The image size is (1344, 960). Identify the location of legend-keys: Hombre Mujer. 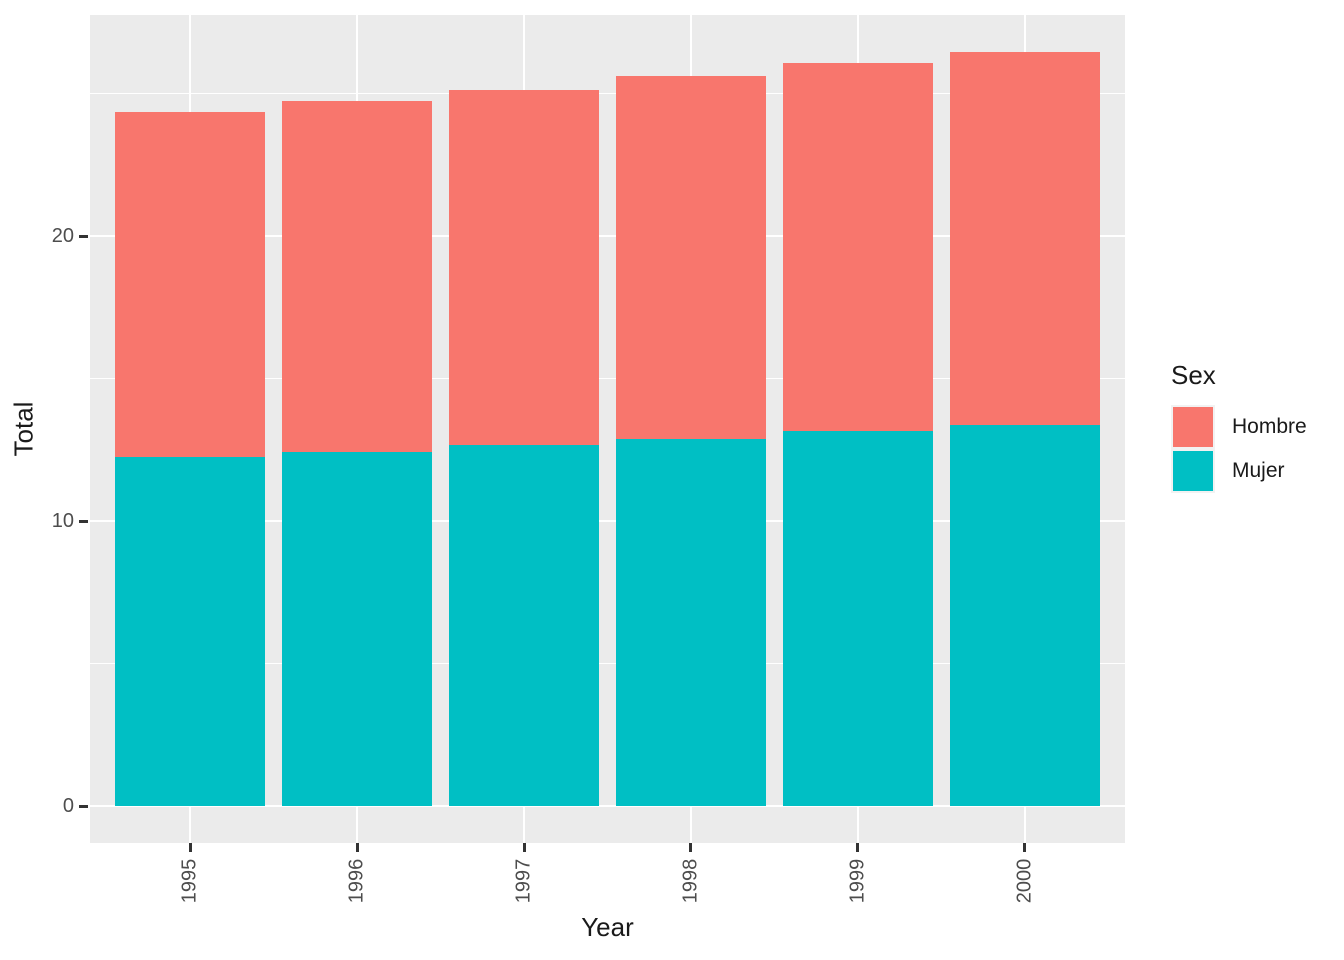
(1239, 449).